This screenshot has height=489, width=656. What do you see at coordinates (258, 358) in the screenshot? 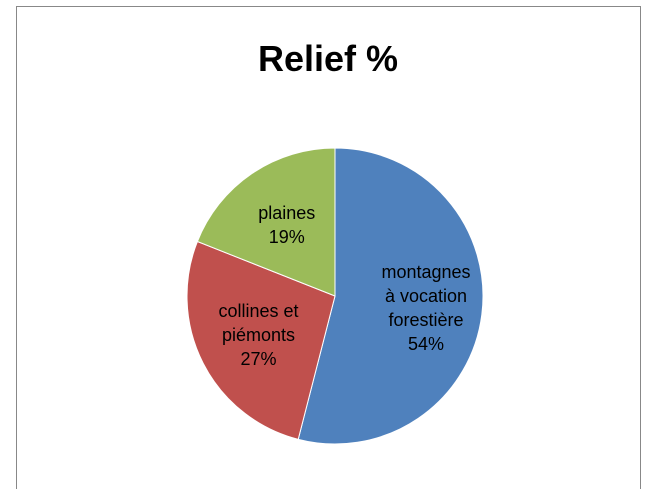
I see `value-label: 27%` at bounding box center [258, 358].